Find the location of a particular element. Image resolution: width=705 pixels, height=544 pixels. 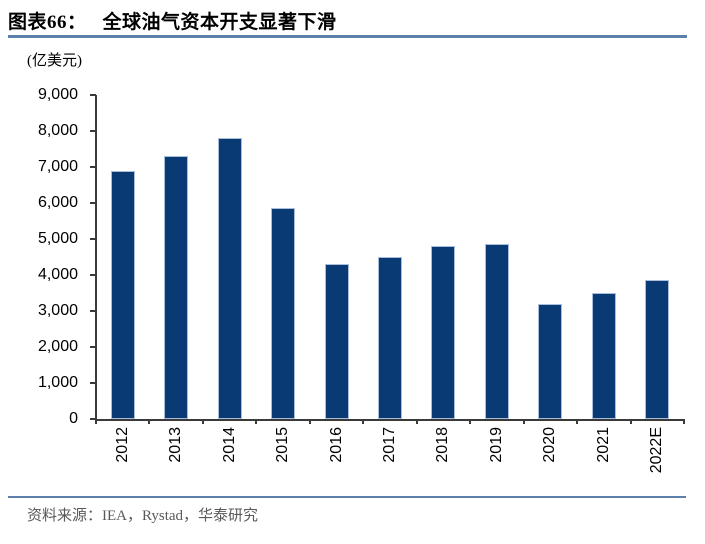

x-axis-label: 2021 is located at coordinates (603, 445).